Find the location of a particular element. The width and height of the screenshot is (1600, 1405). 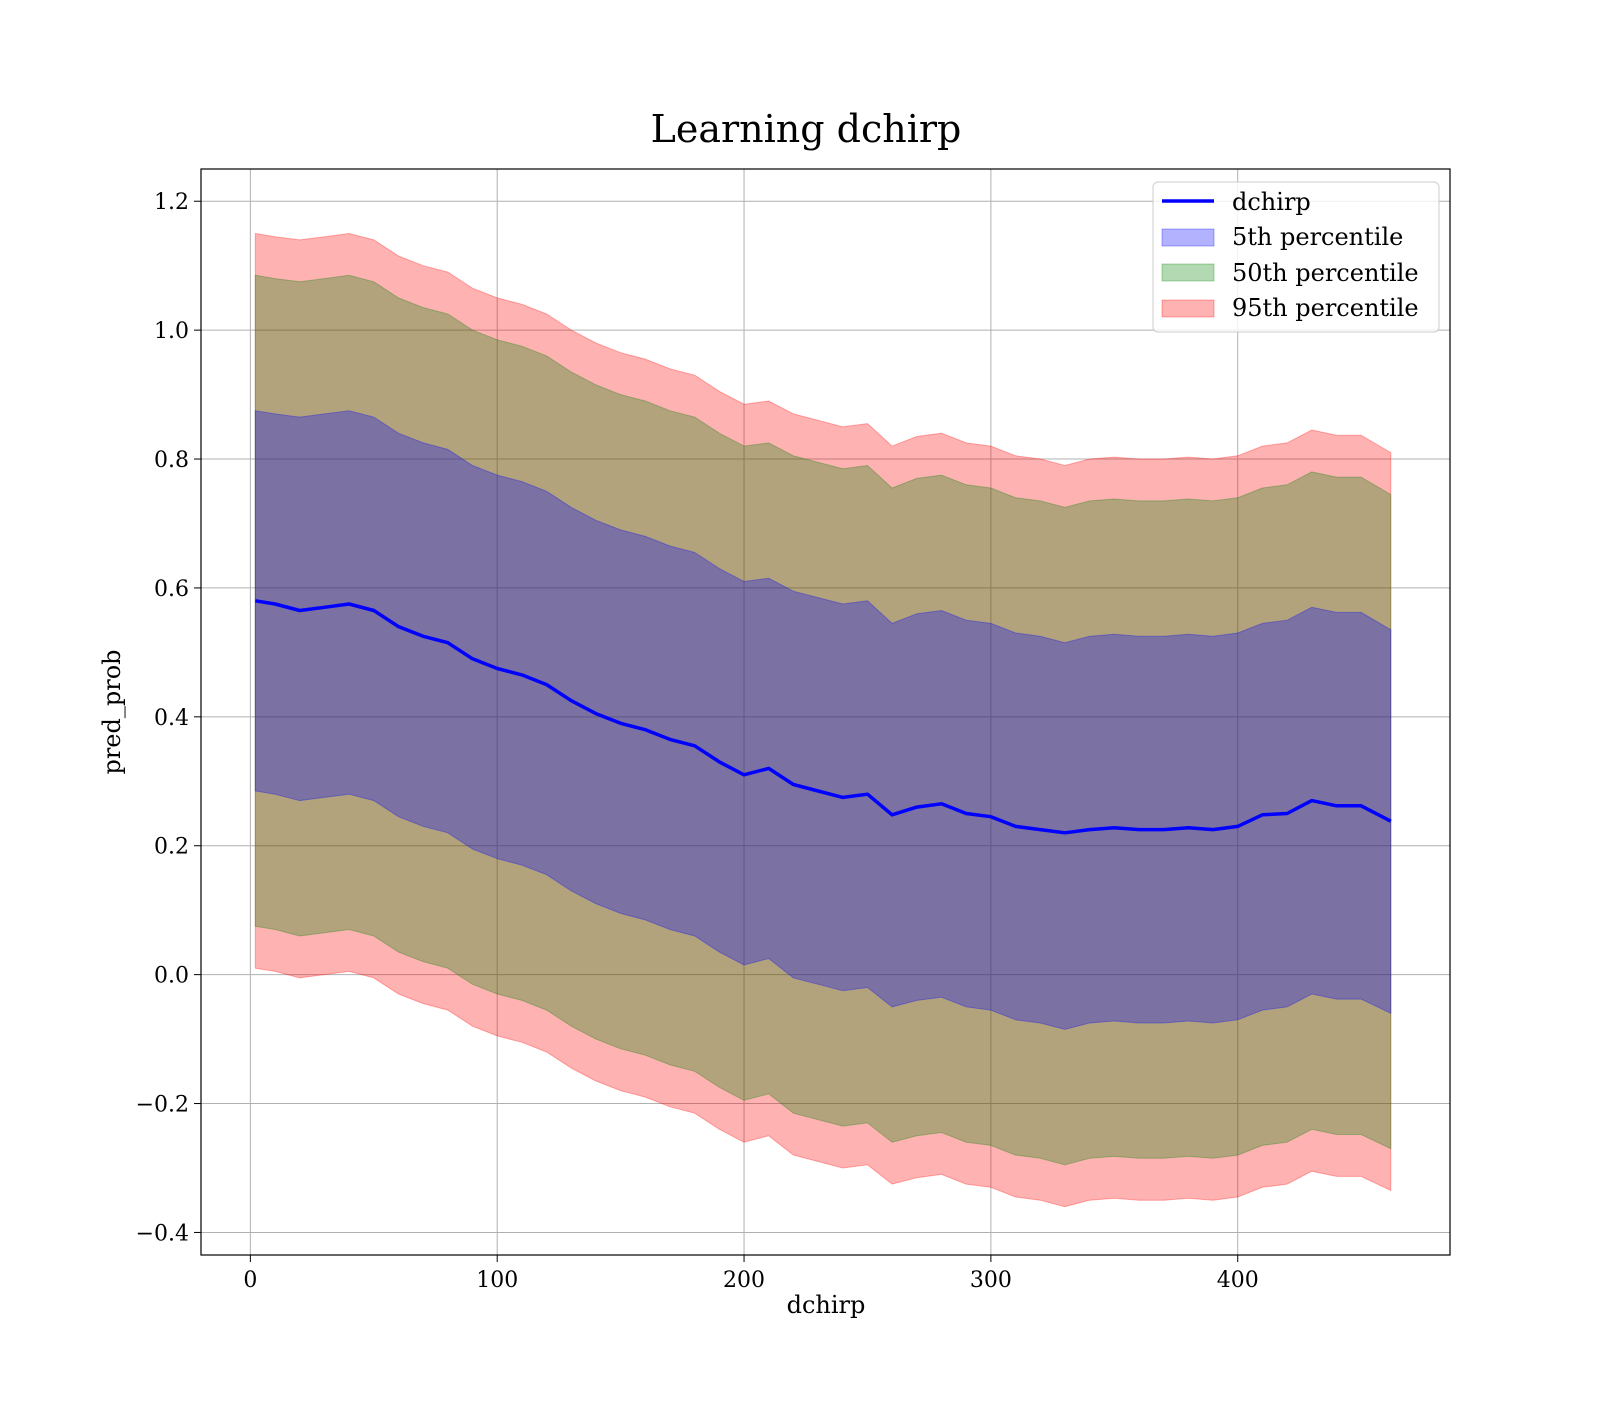

y-tick-label: 0.8 is located at coordinates (171, 460).